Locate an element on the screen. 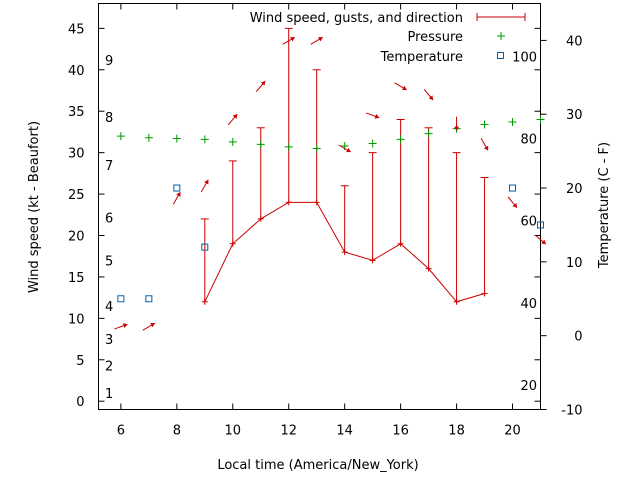 This screenshot has width=640, height=480. x-tick-label: 8 is located at coordinates (177, 431).